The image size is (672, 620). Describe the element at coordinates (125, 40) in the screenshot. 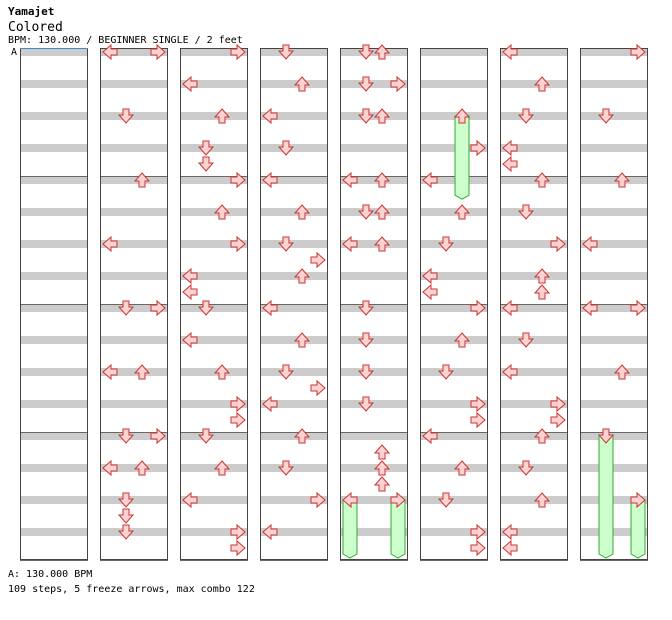

I see `chart-meta: BPM: 130.000 / BEGINNER SINGLE / 2 feet` at that location.